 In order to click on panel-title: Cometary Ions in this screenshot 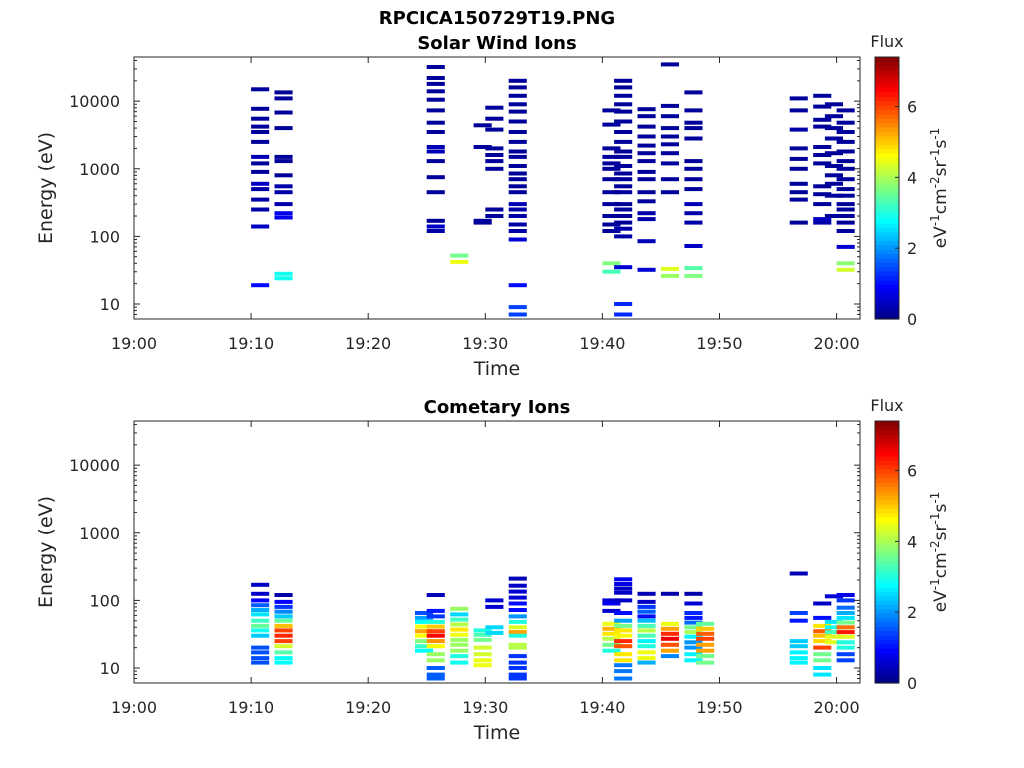, I will do `click(497, 407)`.